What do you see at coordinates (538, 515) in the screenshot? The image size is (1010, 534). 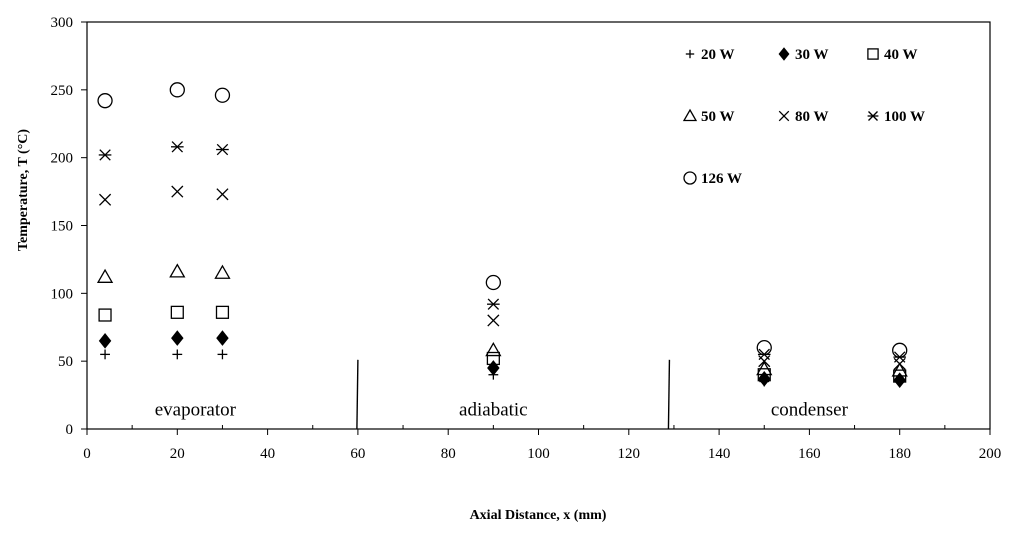 I see `x-axis-title: Axial Distance, x (mm)` at bounding box center [538, 515].